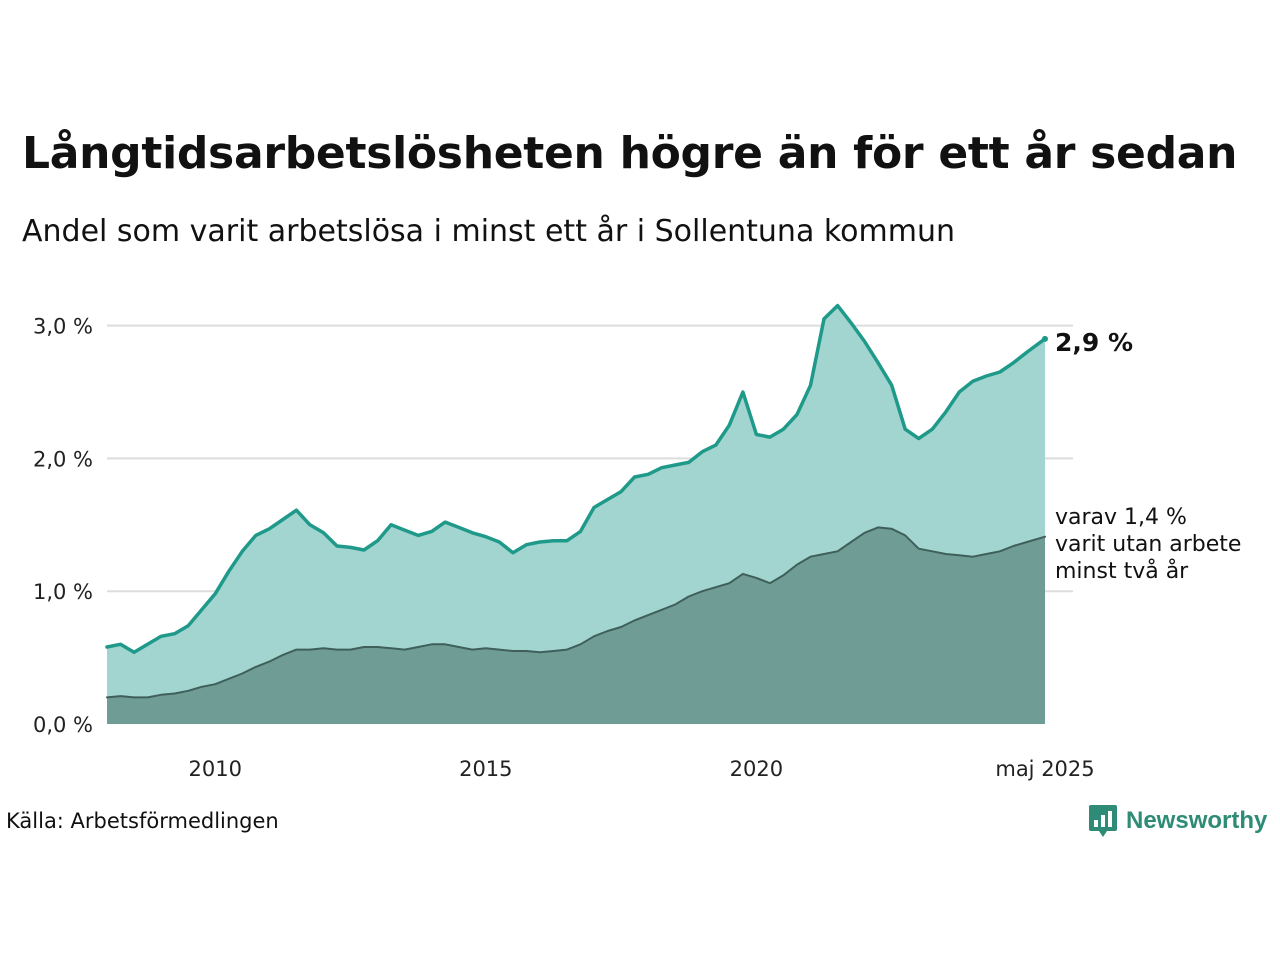 The width and height of the screenshot is (1280, 960). I want to click on x-tick-label: maj 2025, so click(1044, 769).